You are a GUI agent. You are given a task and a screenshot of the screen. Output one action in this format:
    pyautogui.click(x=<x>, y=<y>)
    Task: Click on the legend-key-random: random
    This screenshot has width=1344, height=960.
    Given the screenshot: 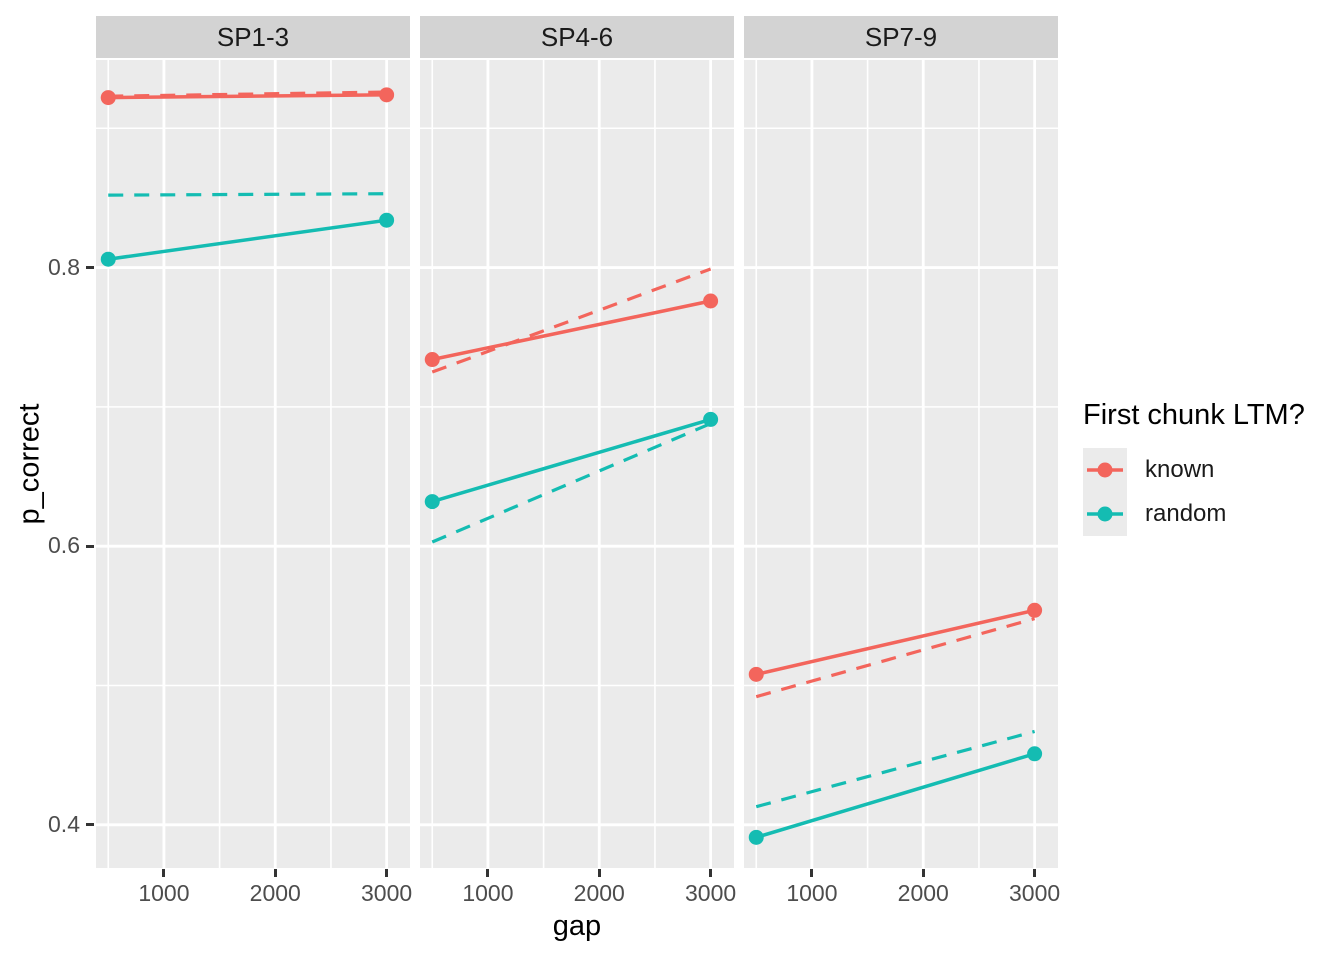 What is the action you would take?
    pyautogui.click(x=1194, y=514)
    